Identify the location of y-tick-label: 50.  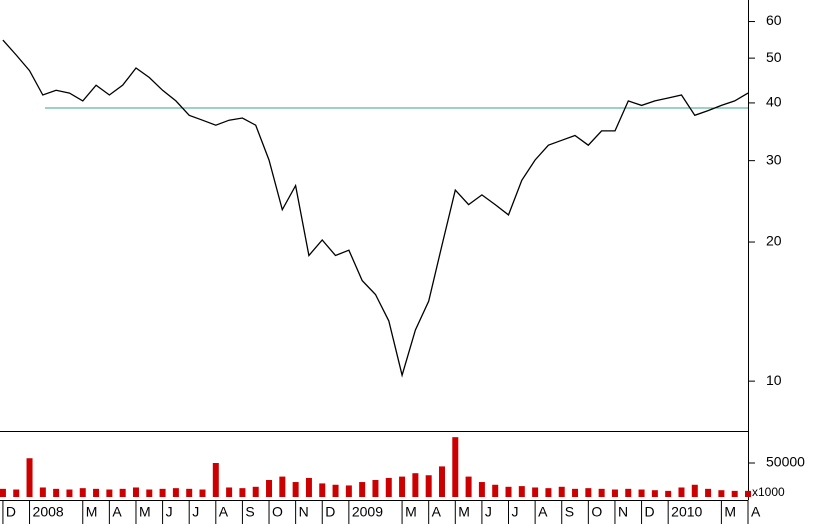
(774, 57).